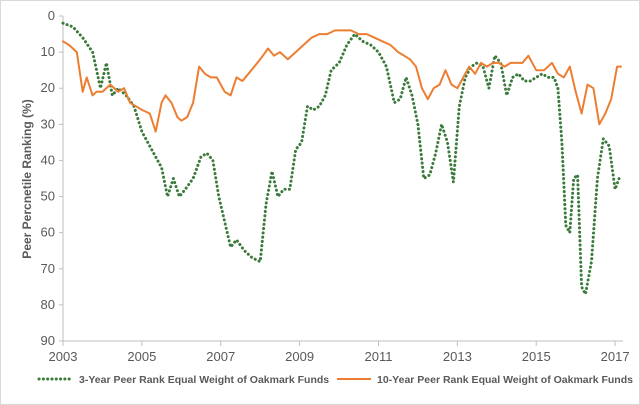 This screenshot has height=405, width=640. What do you see at coordinates (220, 356) in the screenshot?
I see `x-tick-label: 2007` at bounding box center [220, 356].